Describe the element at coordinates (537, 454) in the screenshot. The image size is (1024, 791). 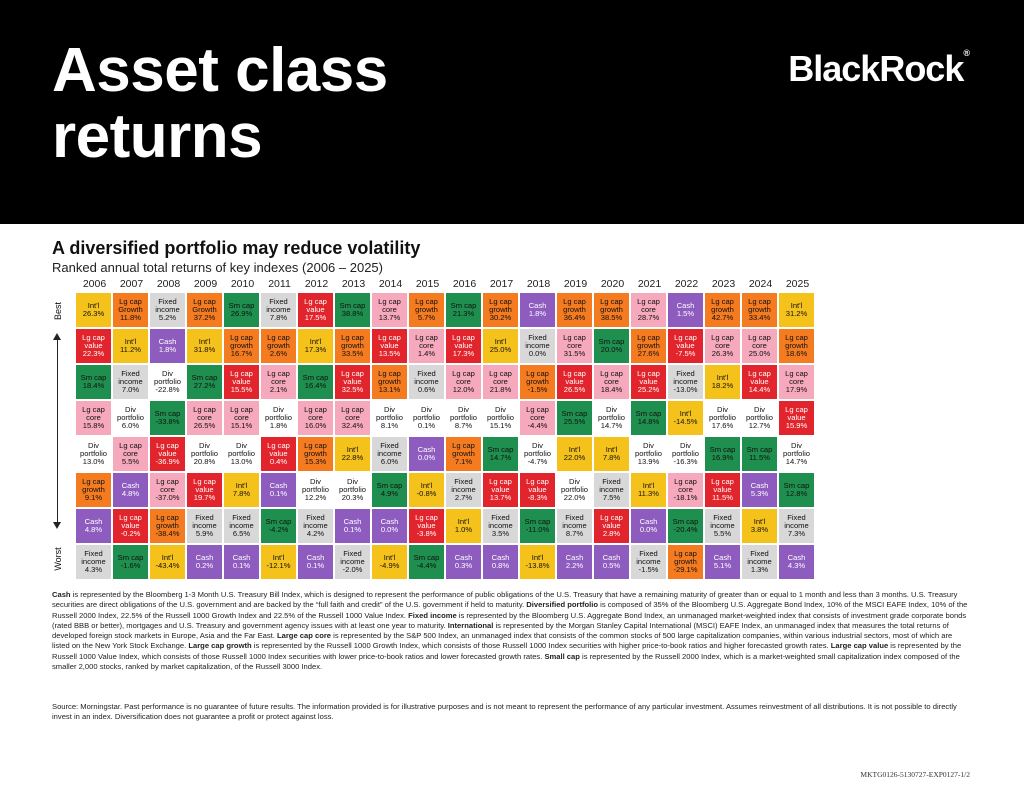
I see `return-cell: Div portfolio -4.7%` at that location.